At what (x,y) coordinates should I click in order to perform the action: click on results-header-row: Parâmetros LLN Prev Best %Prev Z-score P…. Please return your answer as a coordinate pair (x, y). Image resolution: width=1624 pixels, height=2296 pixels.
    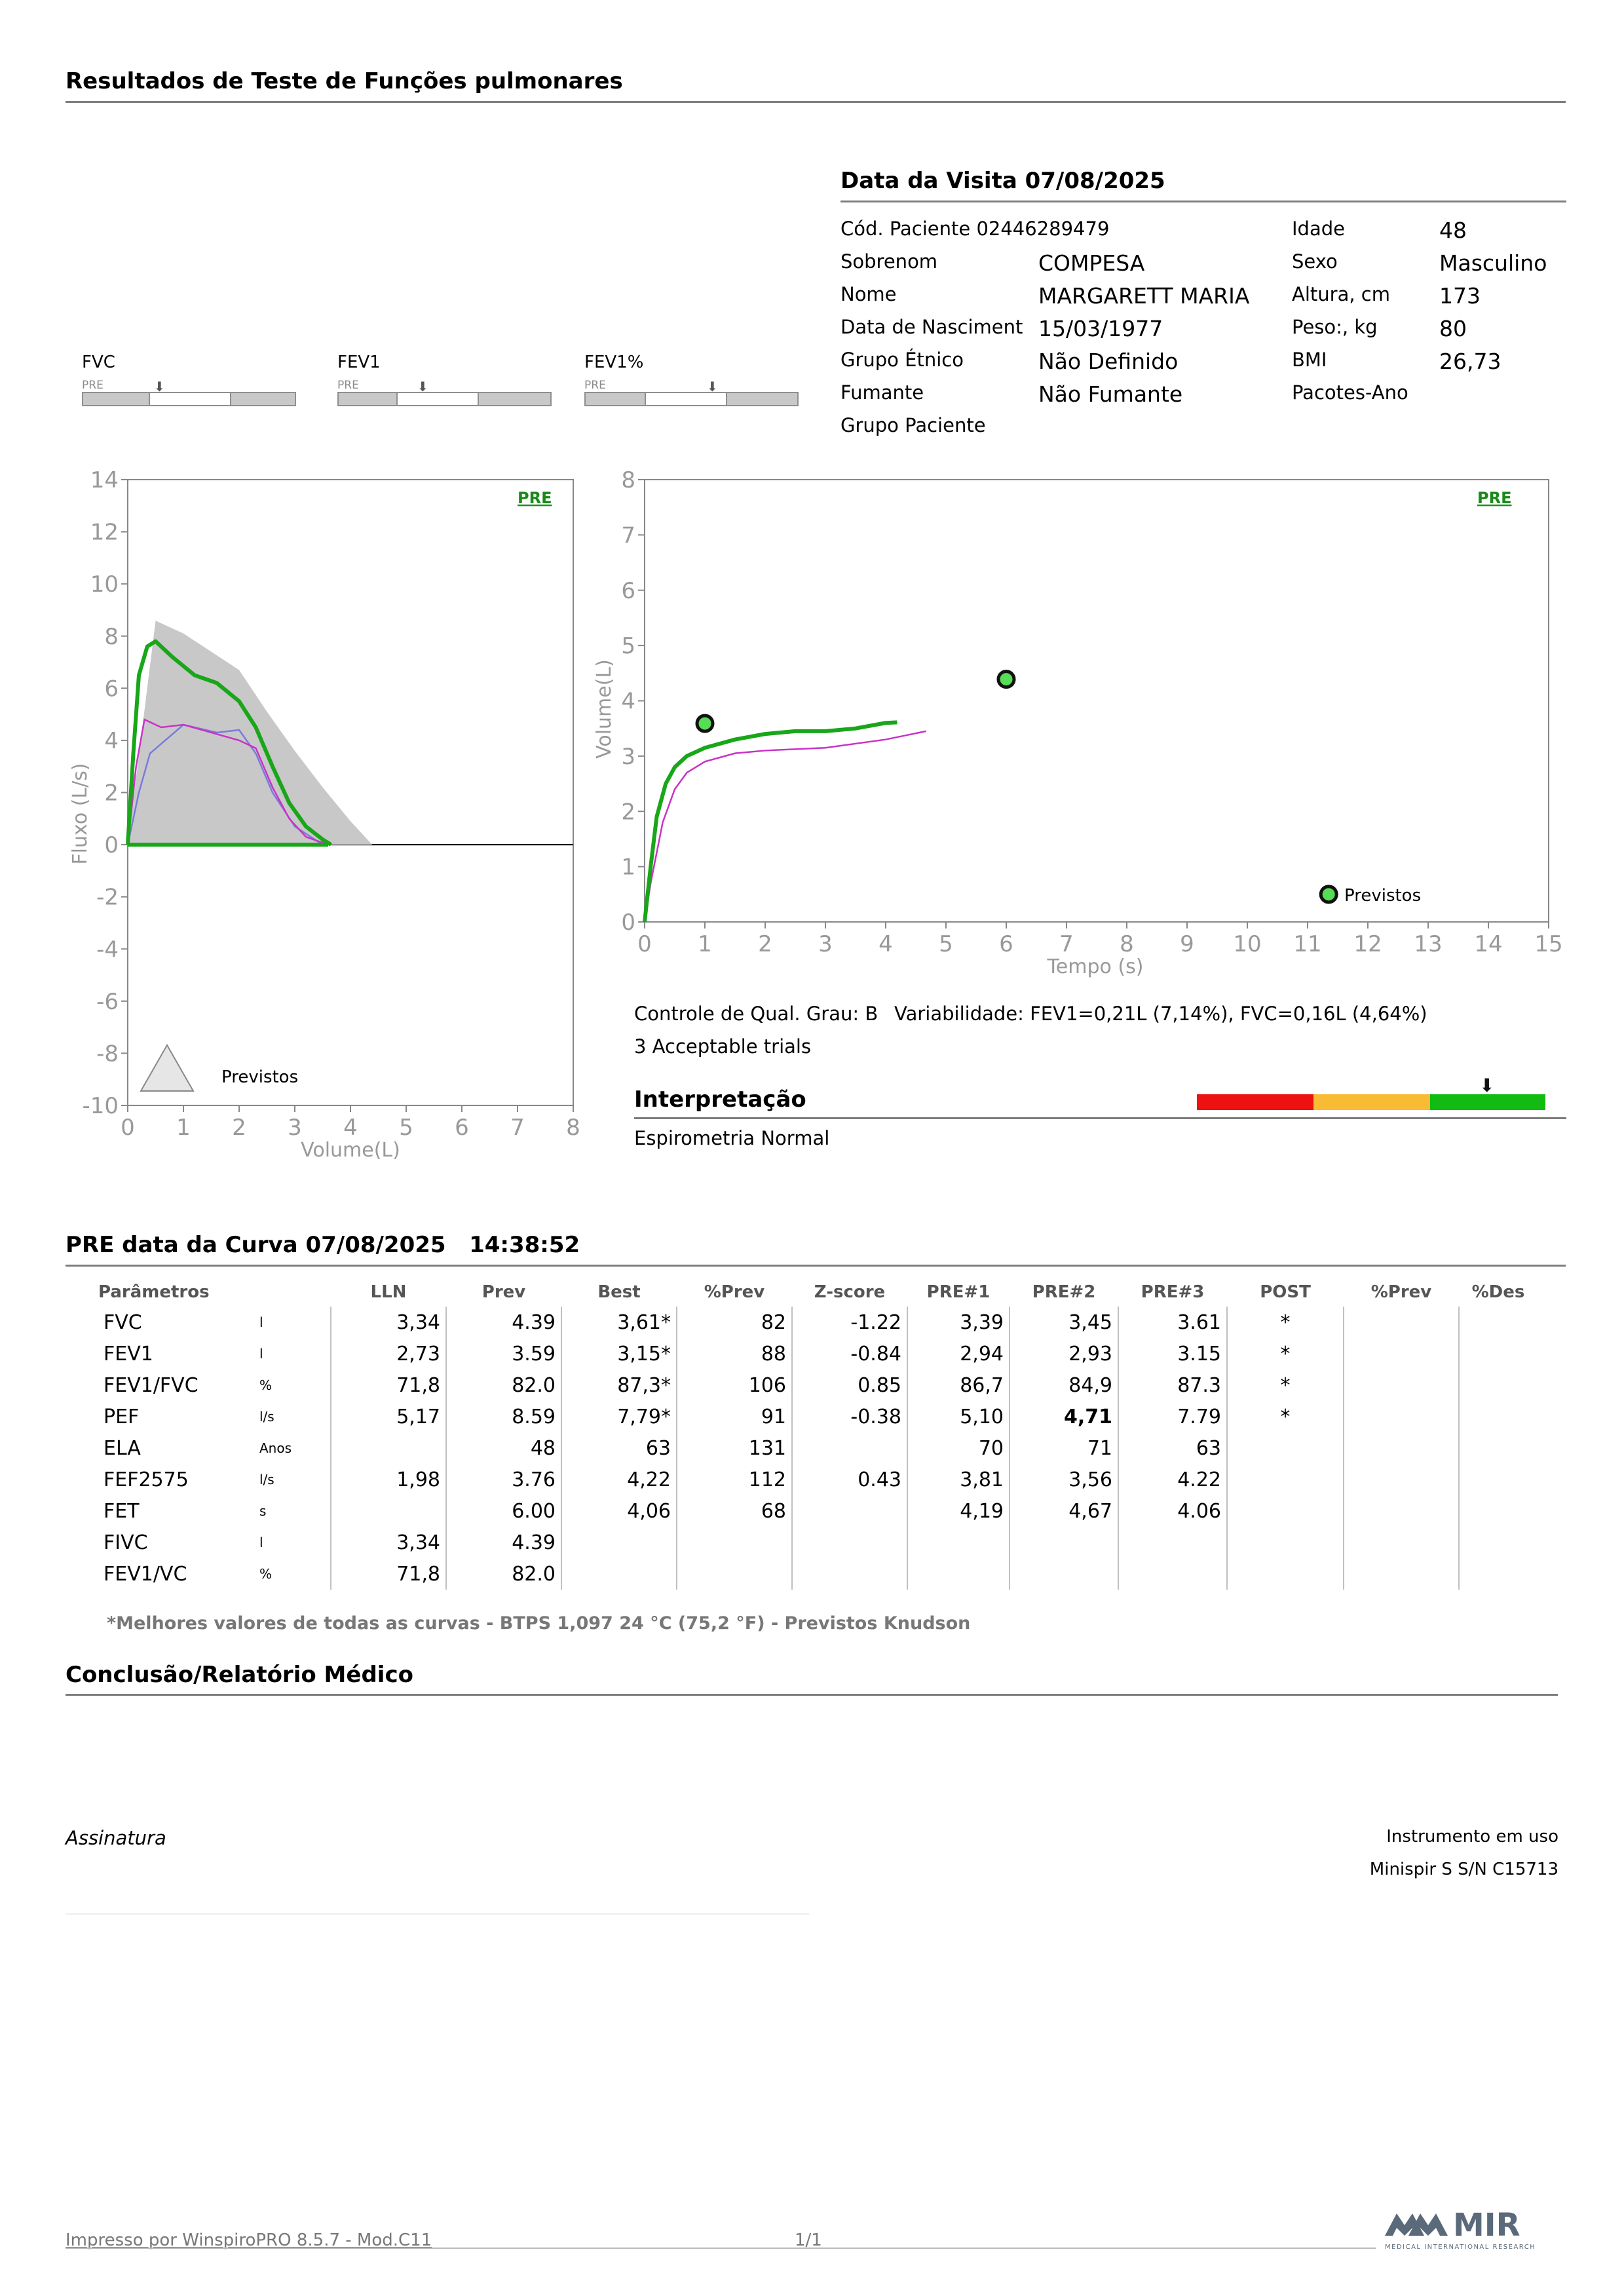
    Looking at the image, I should click on (818, 1292).